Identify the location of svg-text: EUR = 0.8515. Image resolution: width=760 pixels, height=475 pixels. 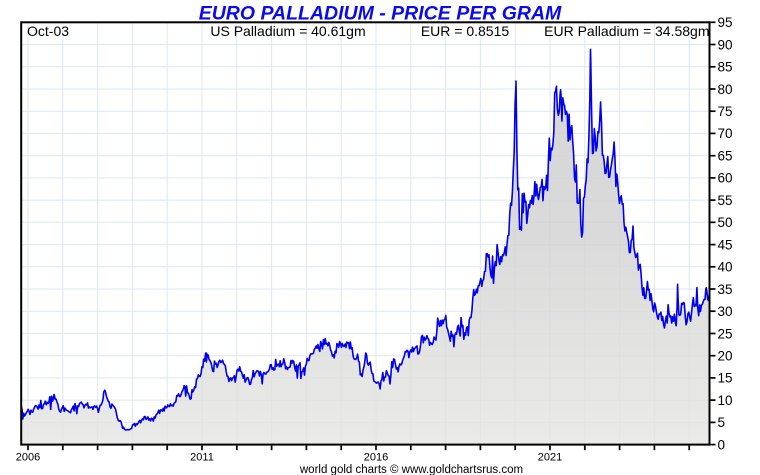
(465, 31).